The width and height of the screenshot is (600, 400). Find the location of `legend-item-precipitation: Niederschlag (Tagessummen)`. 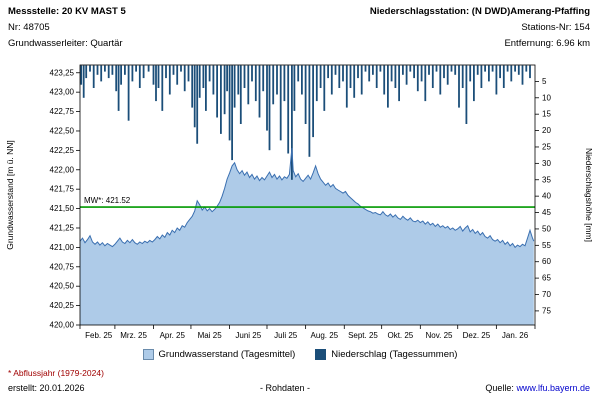

legend-item-precipitation: Niederschlag (Tagessummen) is located at coordinates (386, 354).